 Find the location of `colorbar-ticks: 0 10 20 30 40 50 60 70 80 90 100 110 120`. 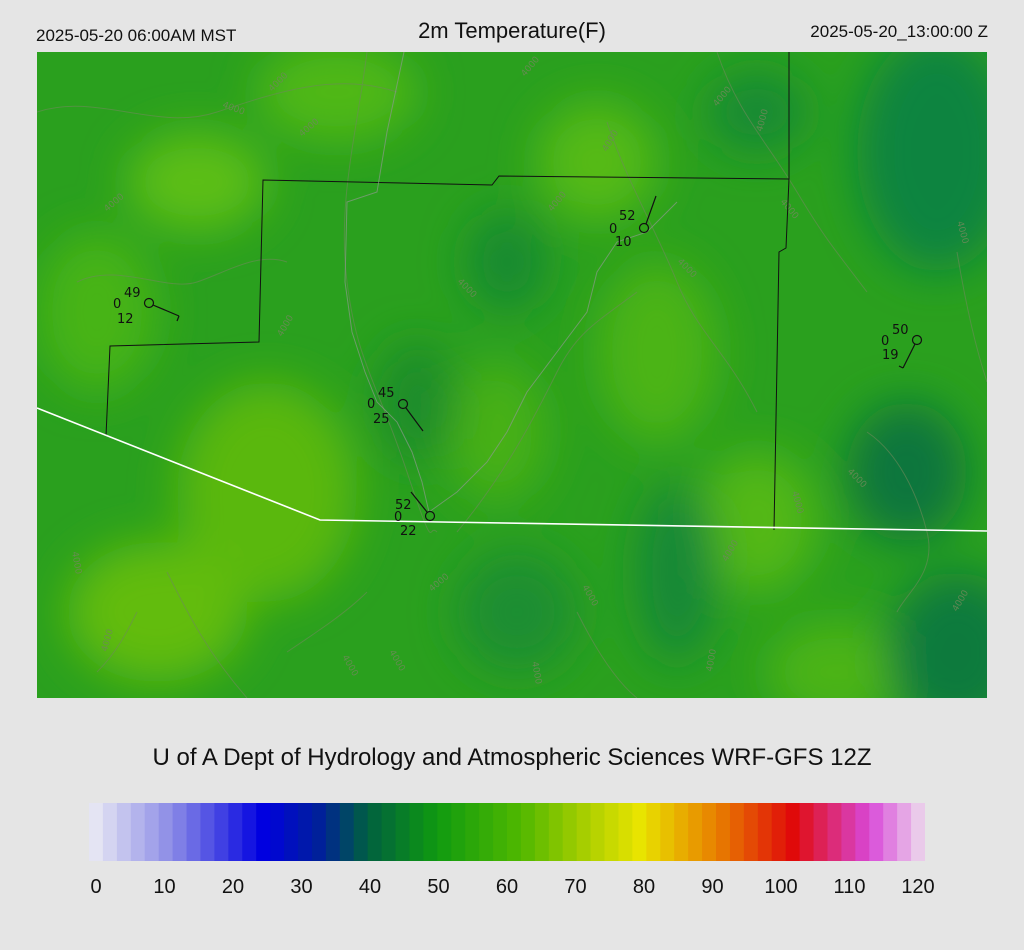

colorbar-ticks: 0 10 20 30 40 50 60 70 80 90 100 110 120 is located at coordinates (512, 888).